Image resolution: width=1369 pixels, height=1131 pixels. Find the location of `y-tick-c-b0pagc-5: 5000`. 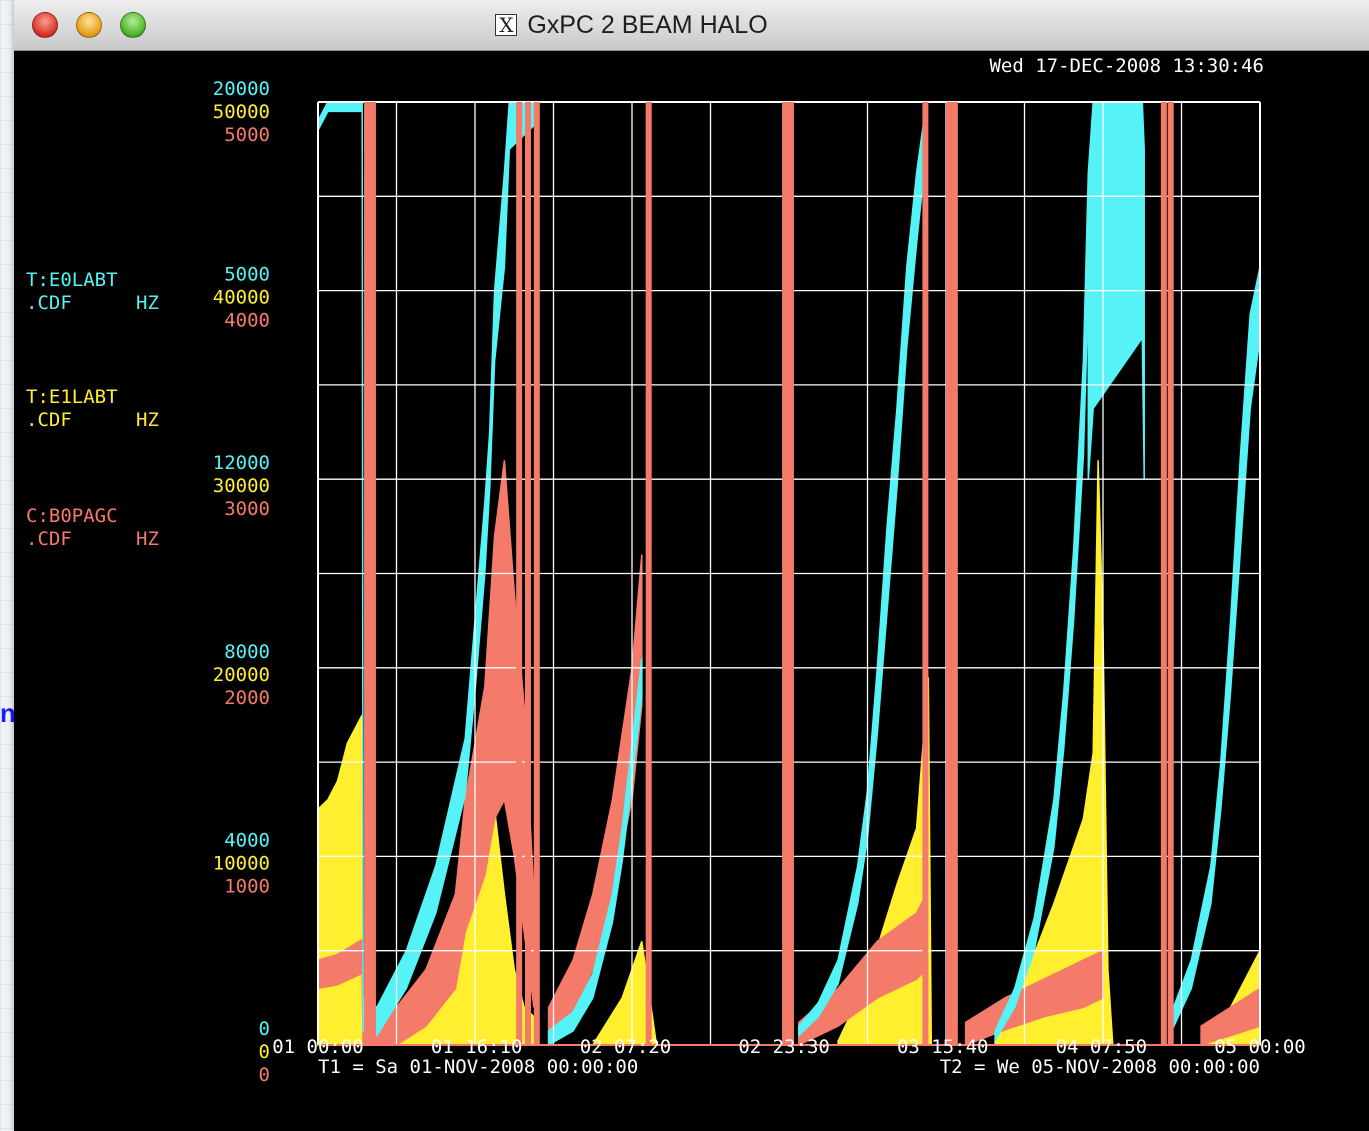

y-tick-c-b0pagc-5: 5000 is located at coordinates (247, 135).